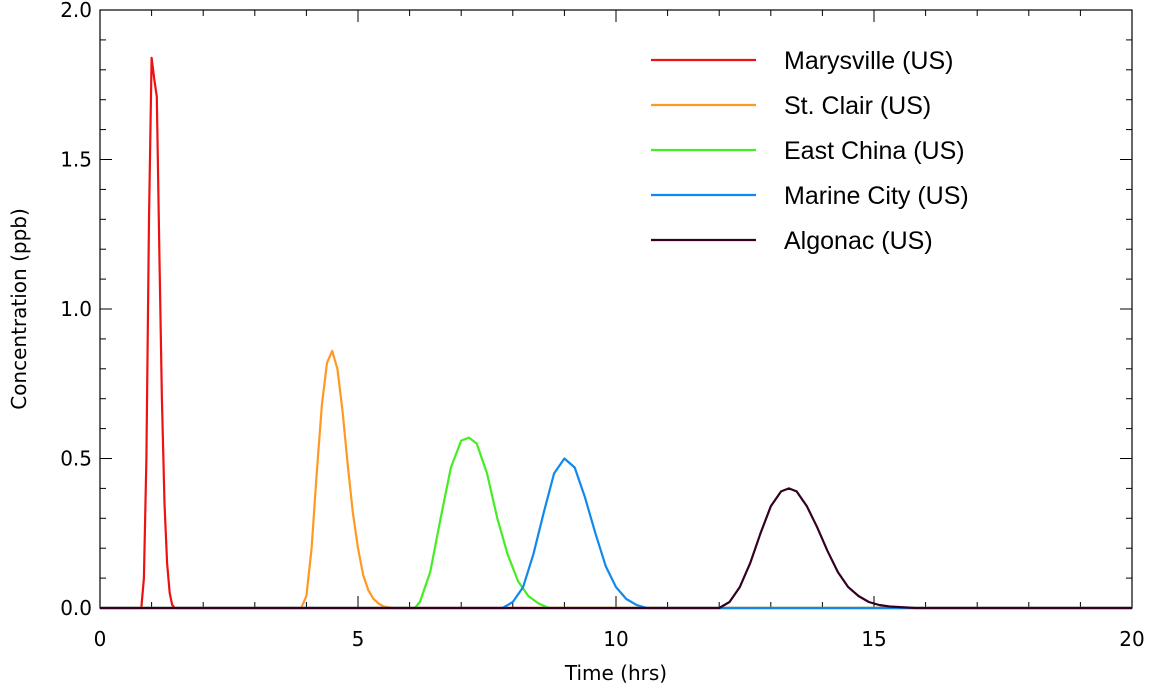 The height and width of the screenshot is (689, 1154). What do you see at coordinates (19, 309) in the screenshot?
I see `y-axis-title: Concentration (ppb)` at bounding box center [19, 309].